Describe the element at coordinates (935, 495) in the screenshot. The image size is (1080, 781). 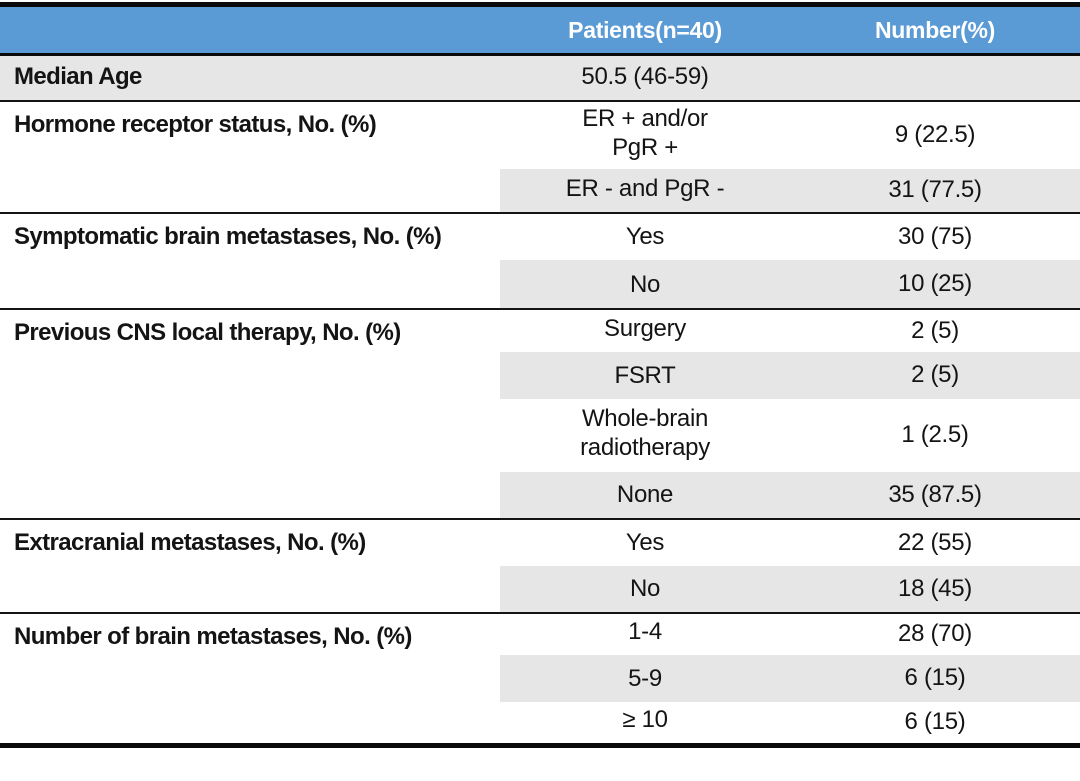
I see `number-value: 35 (87.5)` at that location.